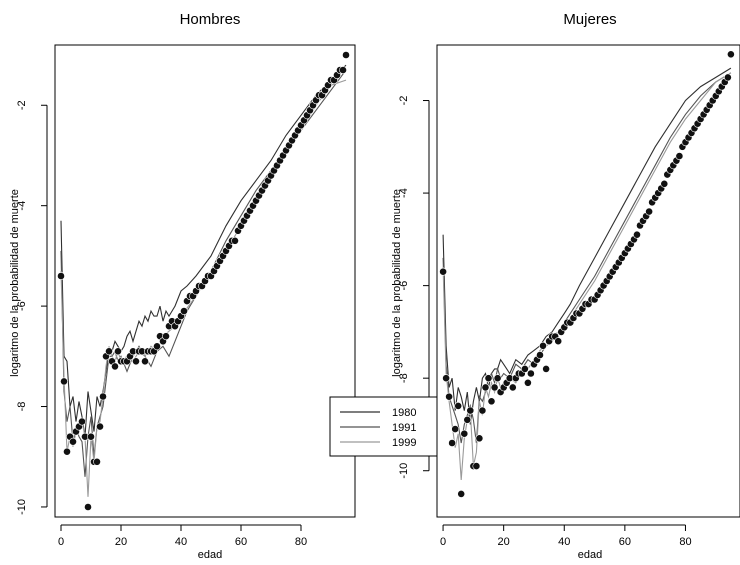  I want to click on mujeres-x-tick-label-60: 60, so click(625, 542).